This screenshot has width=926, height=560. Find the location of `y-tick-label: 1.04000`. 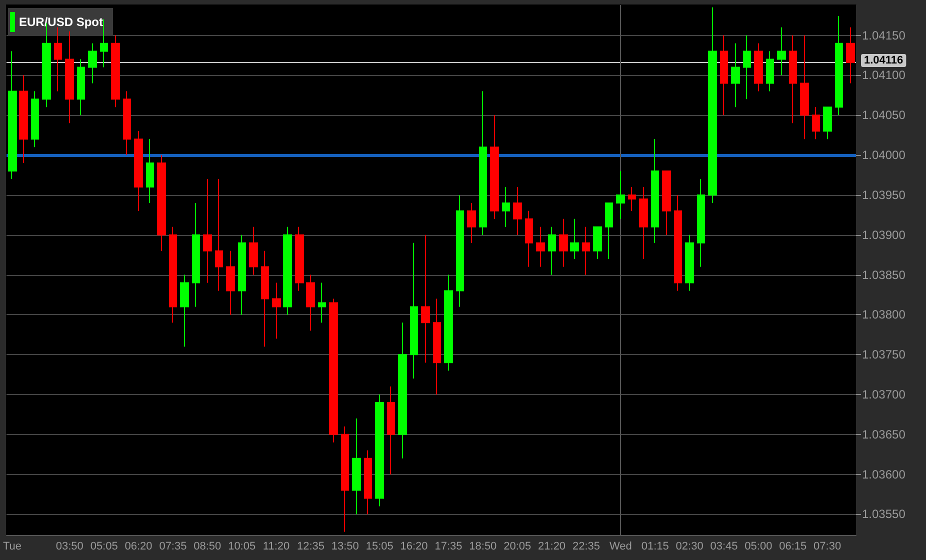

y-tick-label: 1.04000 is located at coordinates (884, 155).